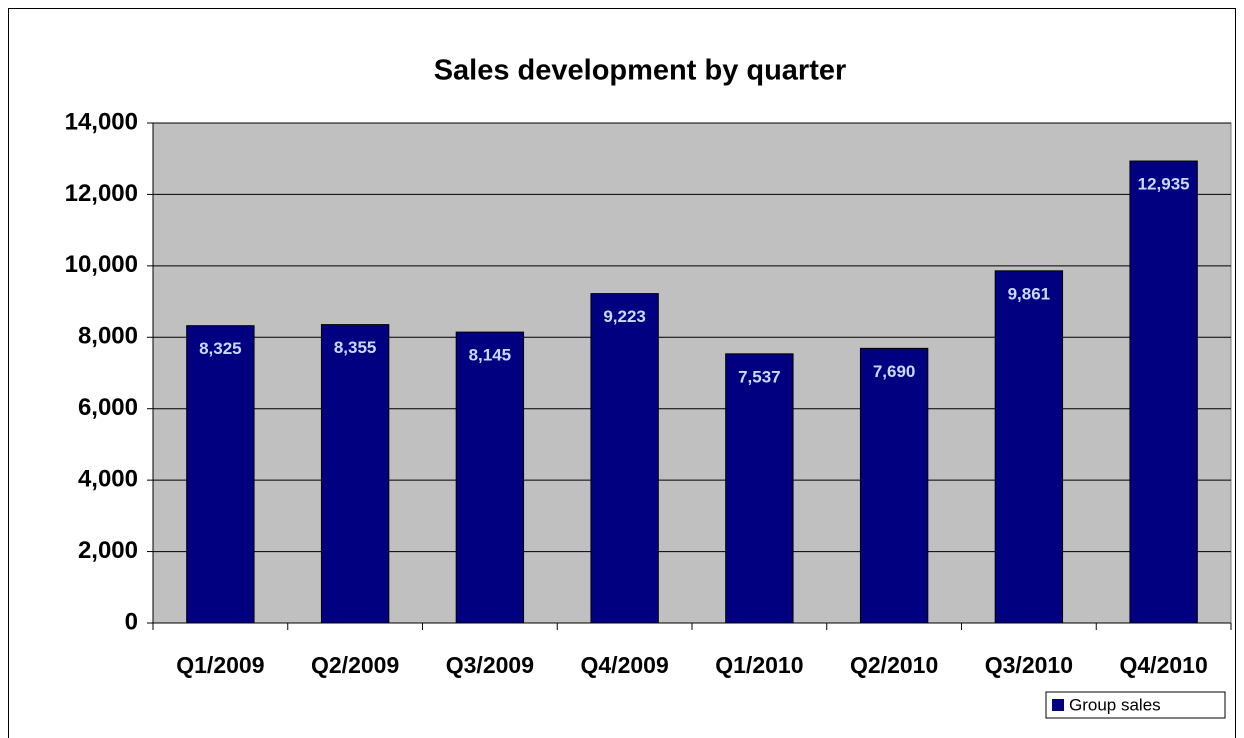 This screenshot has height=738, width=1244. What do you see at coordinates (1029, 665) in the screenshot?
I see `x-tick-label: Q3/2010` at bounding box center [1029, 665].